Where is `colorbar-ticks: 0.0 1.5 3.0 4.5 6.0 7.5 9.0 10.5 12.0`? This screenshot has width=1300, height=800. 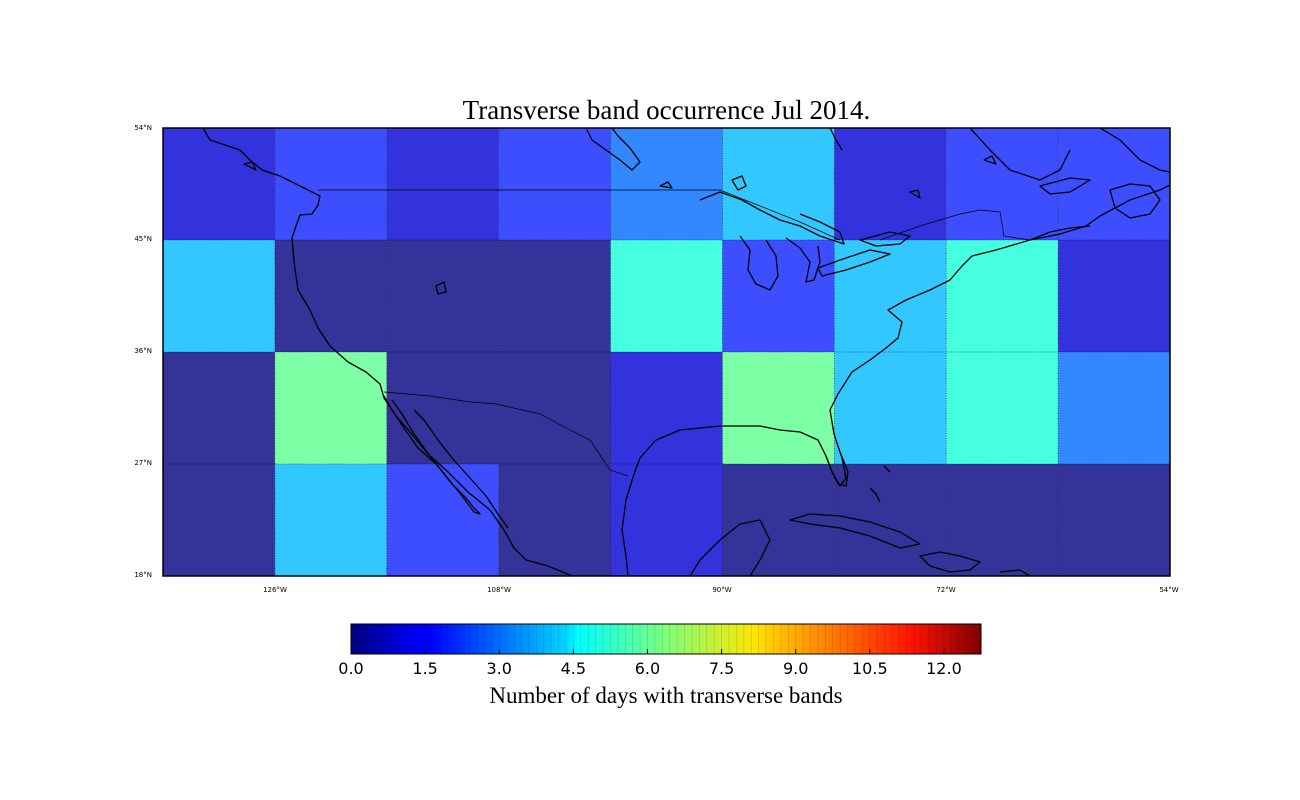
colorbar-ticks: 0.0 1.5 3.0 4.5 6.0 7.5 9.0 10.5 12.0 is located at coordinates (650, 663).